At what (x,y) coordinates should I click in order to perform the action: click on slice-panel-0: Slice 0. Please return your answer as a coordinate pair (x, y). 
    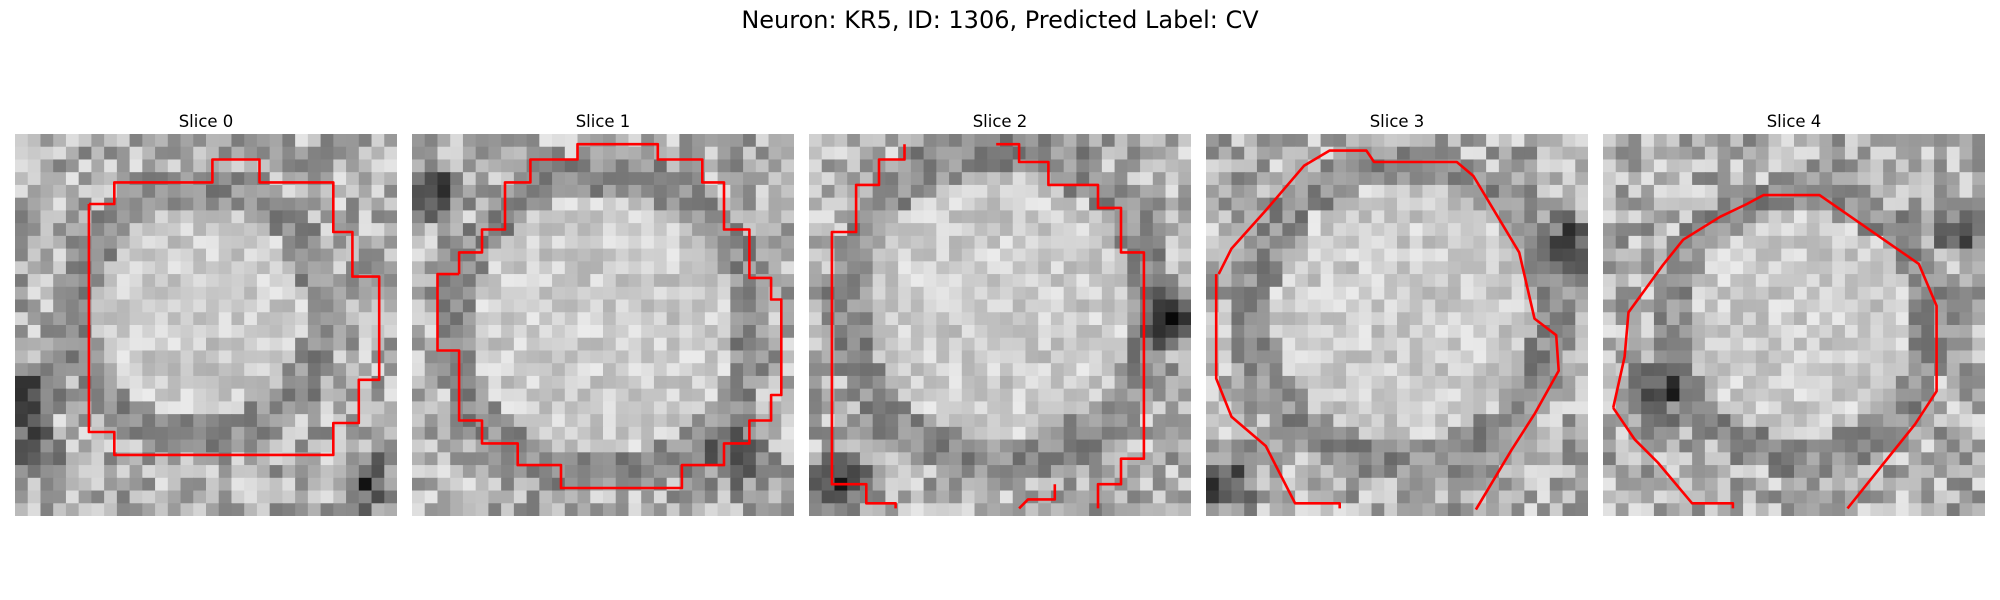
    Looking at the image, I should click on (206, 313).